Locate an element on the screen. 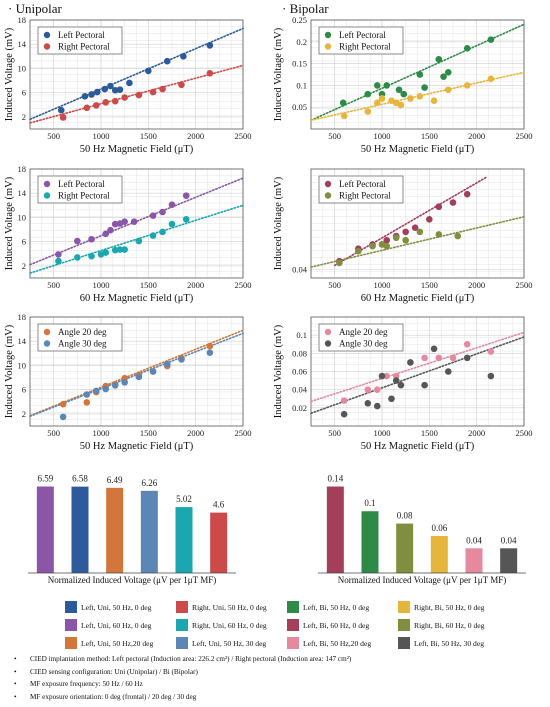 The image size is (550, 707). legend-item-label: Left, Uni, 50 Hz, 0 deg is located at coordinates (116, 607).